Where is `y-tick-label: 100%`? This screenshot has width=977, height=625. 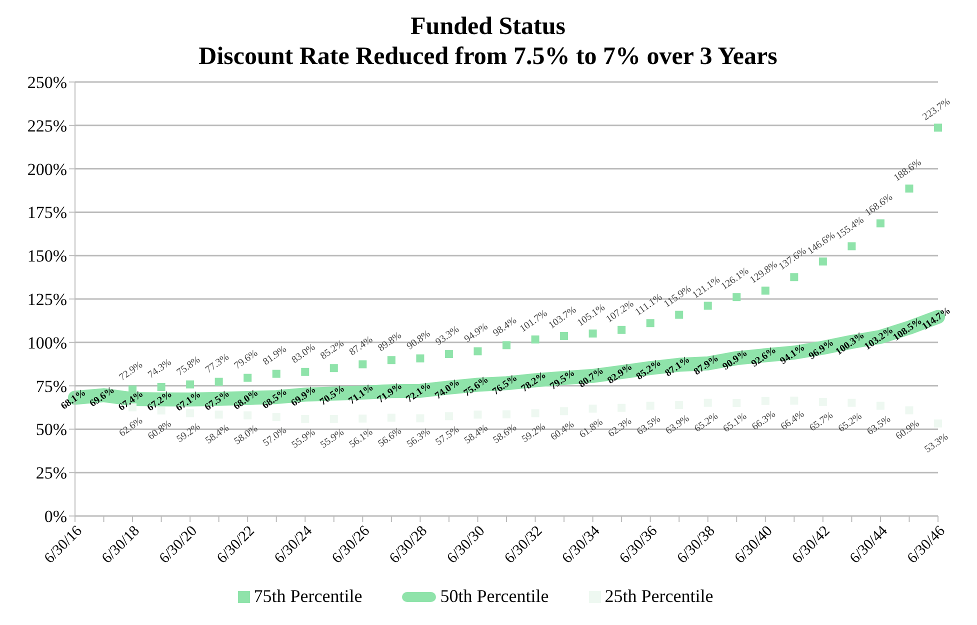 y-tick-label: 100% is located at coordinates (47, 342).